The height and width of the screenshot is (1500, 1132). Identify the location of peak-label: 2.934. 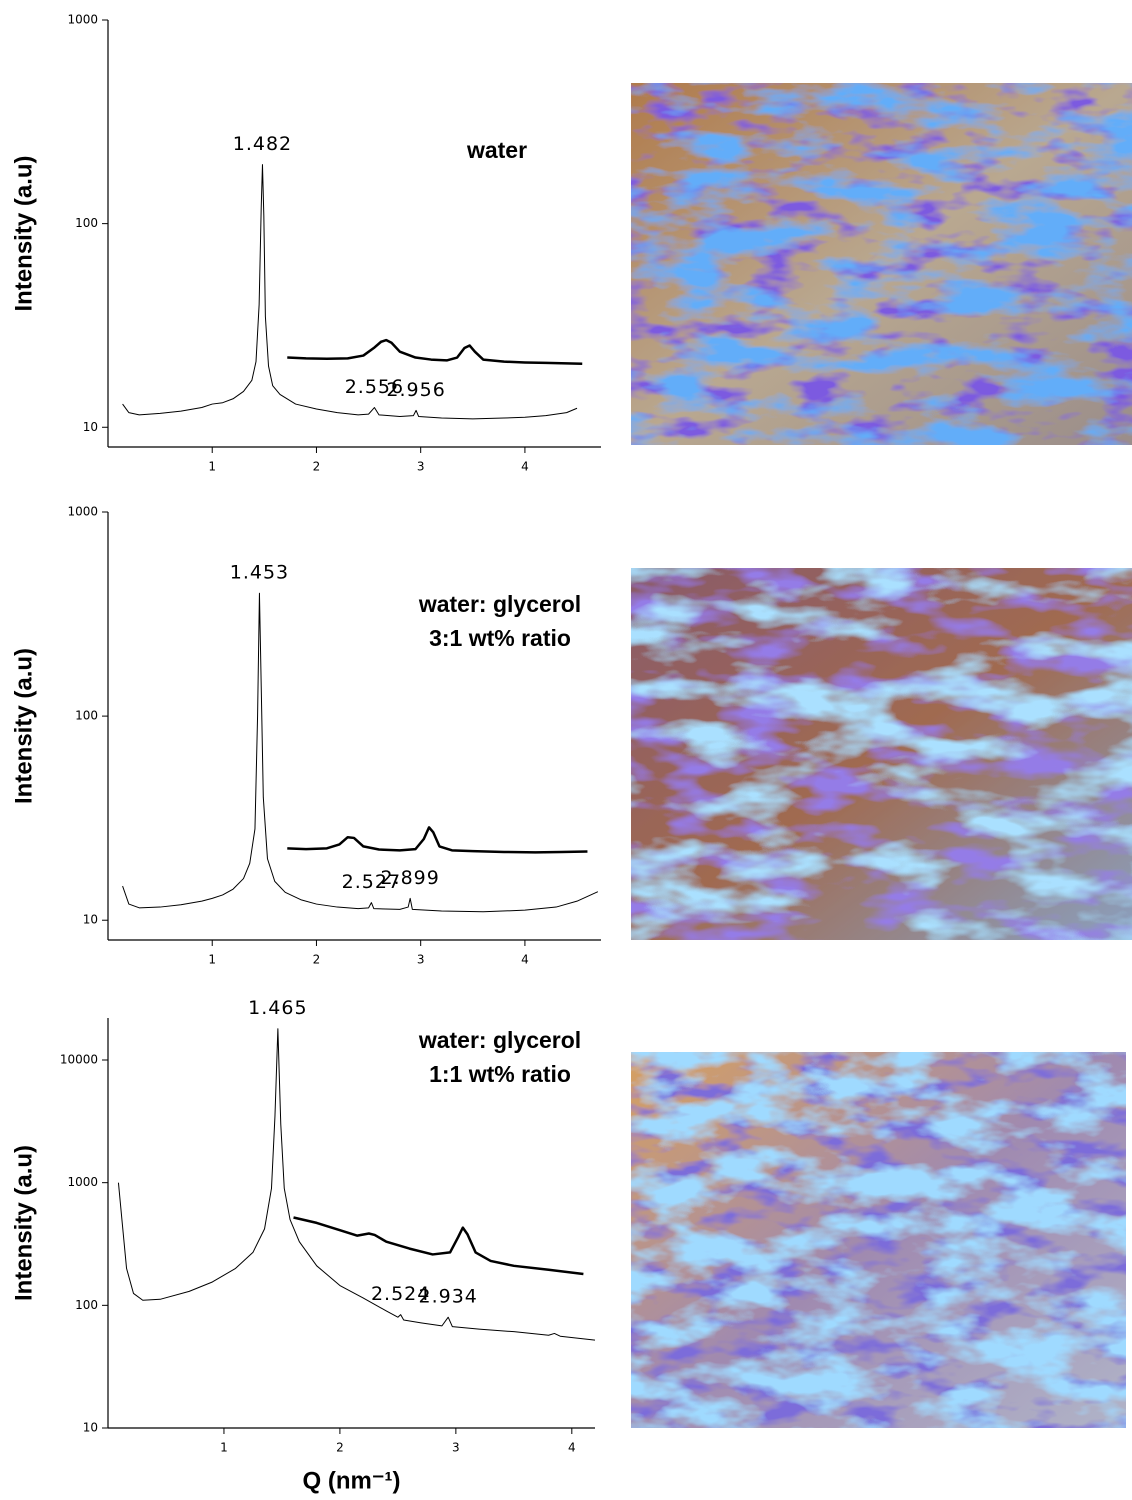
(448, 1297).